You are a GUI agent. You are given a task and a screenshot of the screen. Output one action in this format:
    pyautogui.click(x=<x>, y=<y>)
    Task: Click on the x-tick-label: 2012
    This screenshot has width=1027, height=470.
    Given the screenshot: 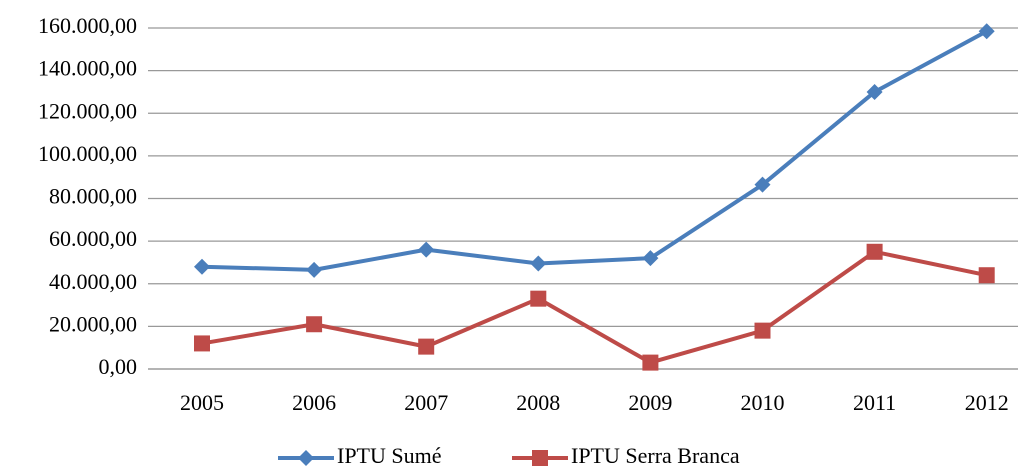 What is the action you would take?
    pyautogui.click(x=987, y=402)
    